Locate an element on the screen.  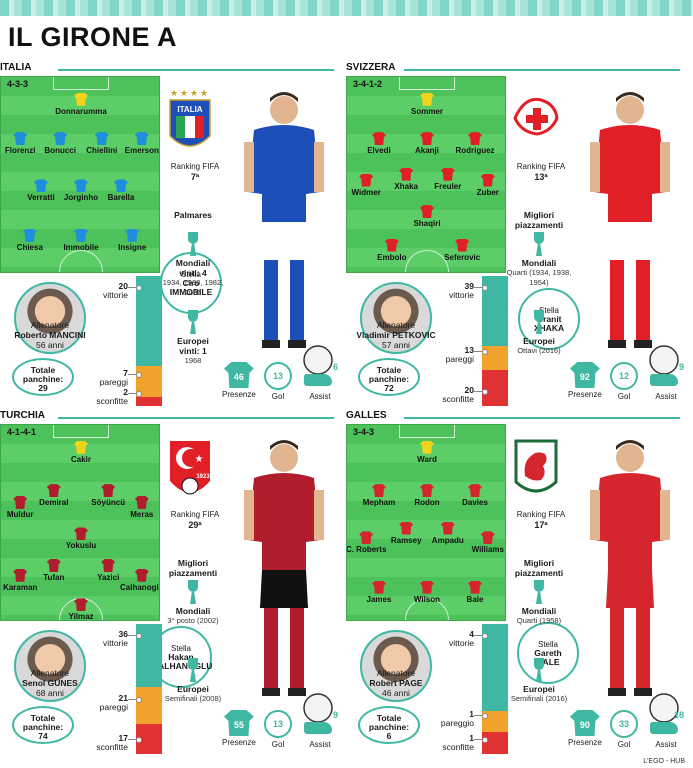
losses-stat: 2 sconfitte is located at coordinates (98, 397).